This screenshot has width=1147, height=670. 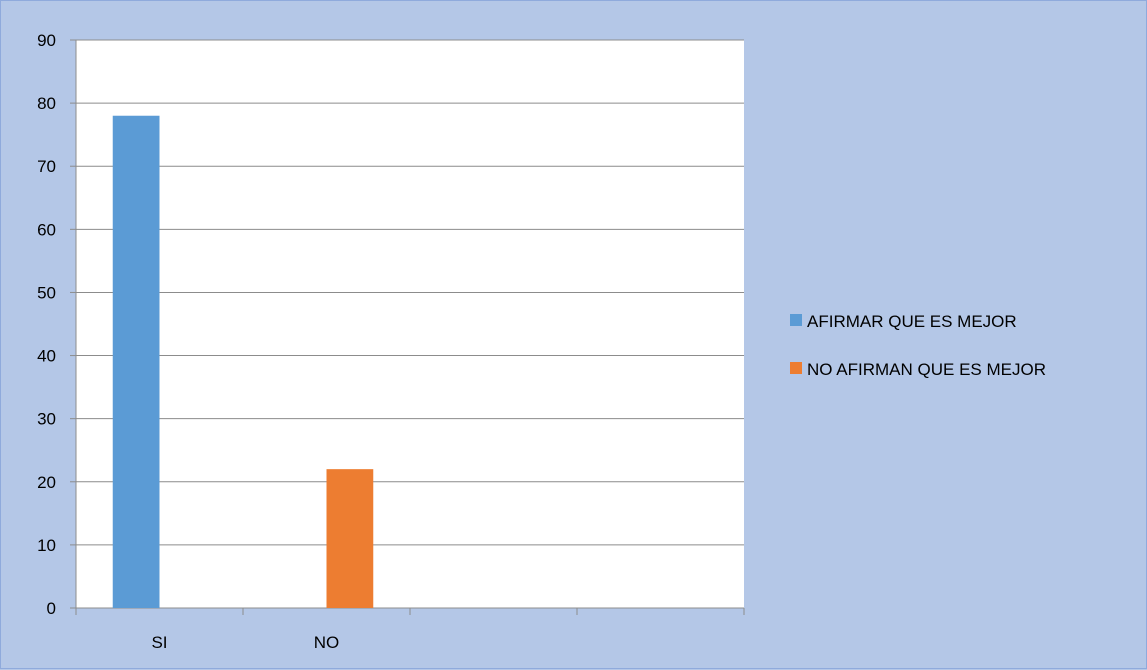 What do you see at coordinates (46, 356) in the screenshot?
I see `y-tick-label: 40` at bounding box center [46, 356].